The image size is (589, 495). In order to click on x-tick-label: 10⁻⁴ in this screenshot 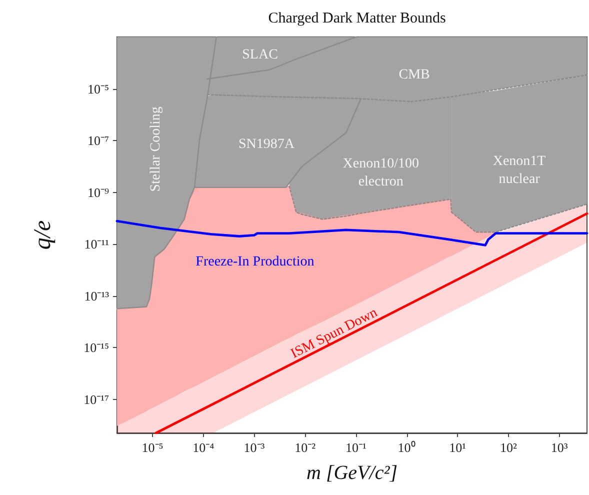, I will do `click(203, 447)`.